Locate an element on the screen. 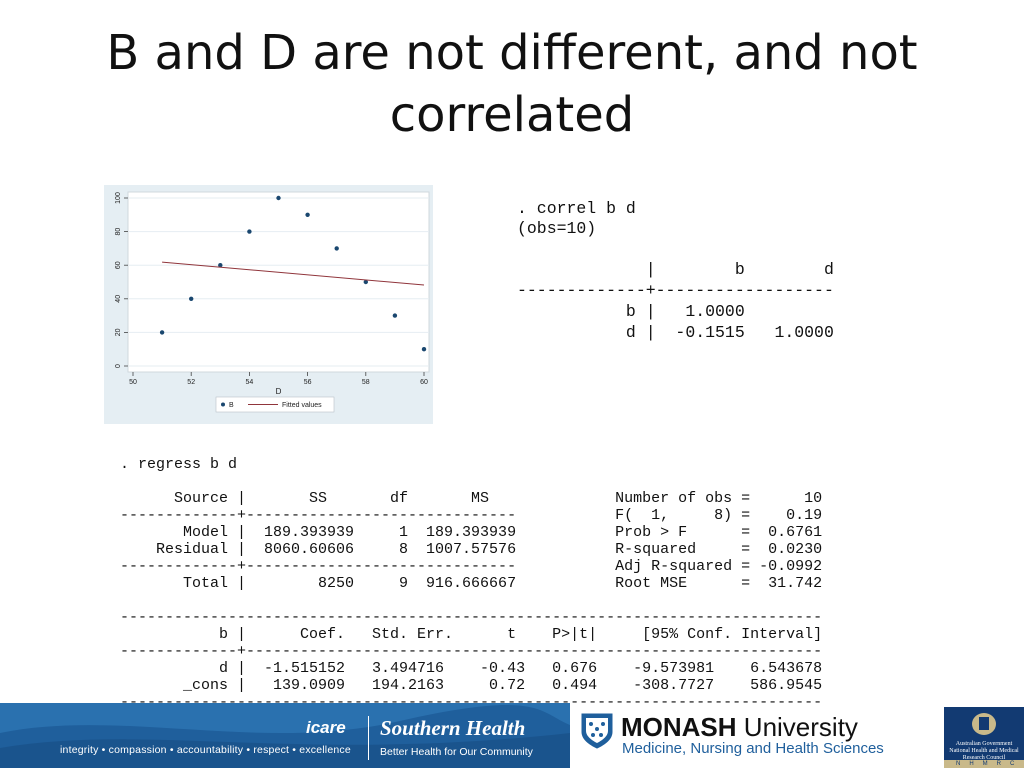 This screenshot has width=1024, height=768. scatter-chart-svg: 0 20 40 60 80 100 50 52 54 56 58 60 D B Fitted values is located at coordinates (272, 302).